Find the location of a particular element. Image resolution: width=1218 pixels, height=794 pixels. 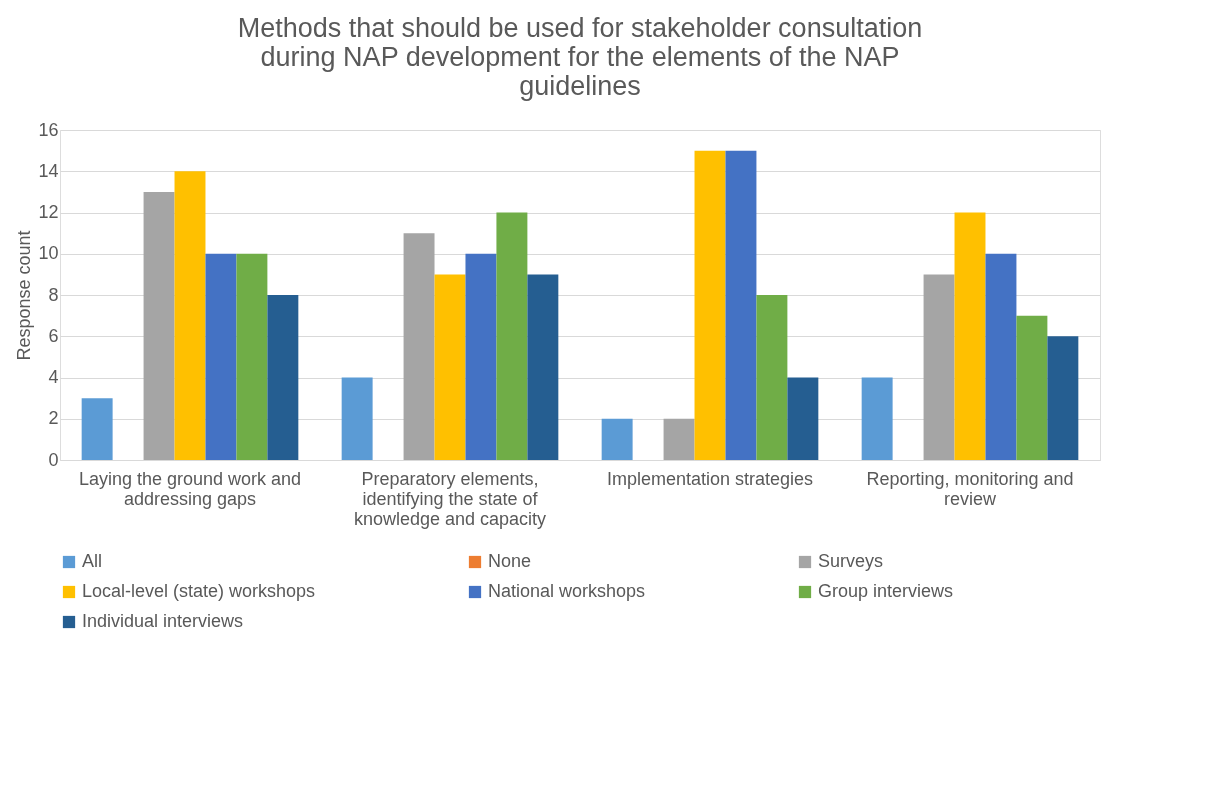

y-tick-label: 2 is located at coordinates (53, 418).